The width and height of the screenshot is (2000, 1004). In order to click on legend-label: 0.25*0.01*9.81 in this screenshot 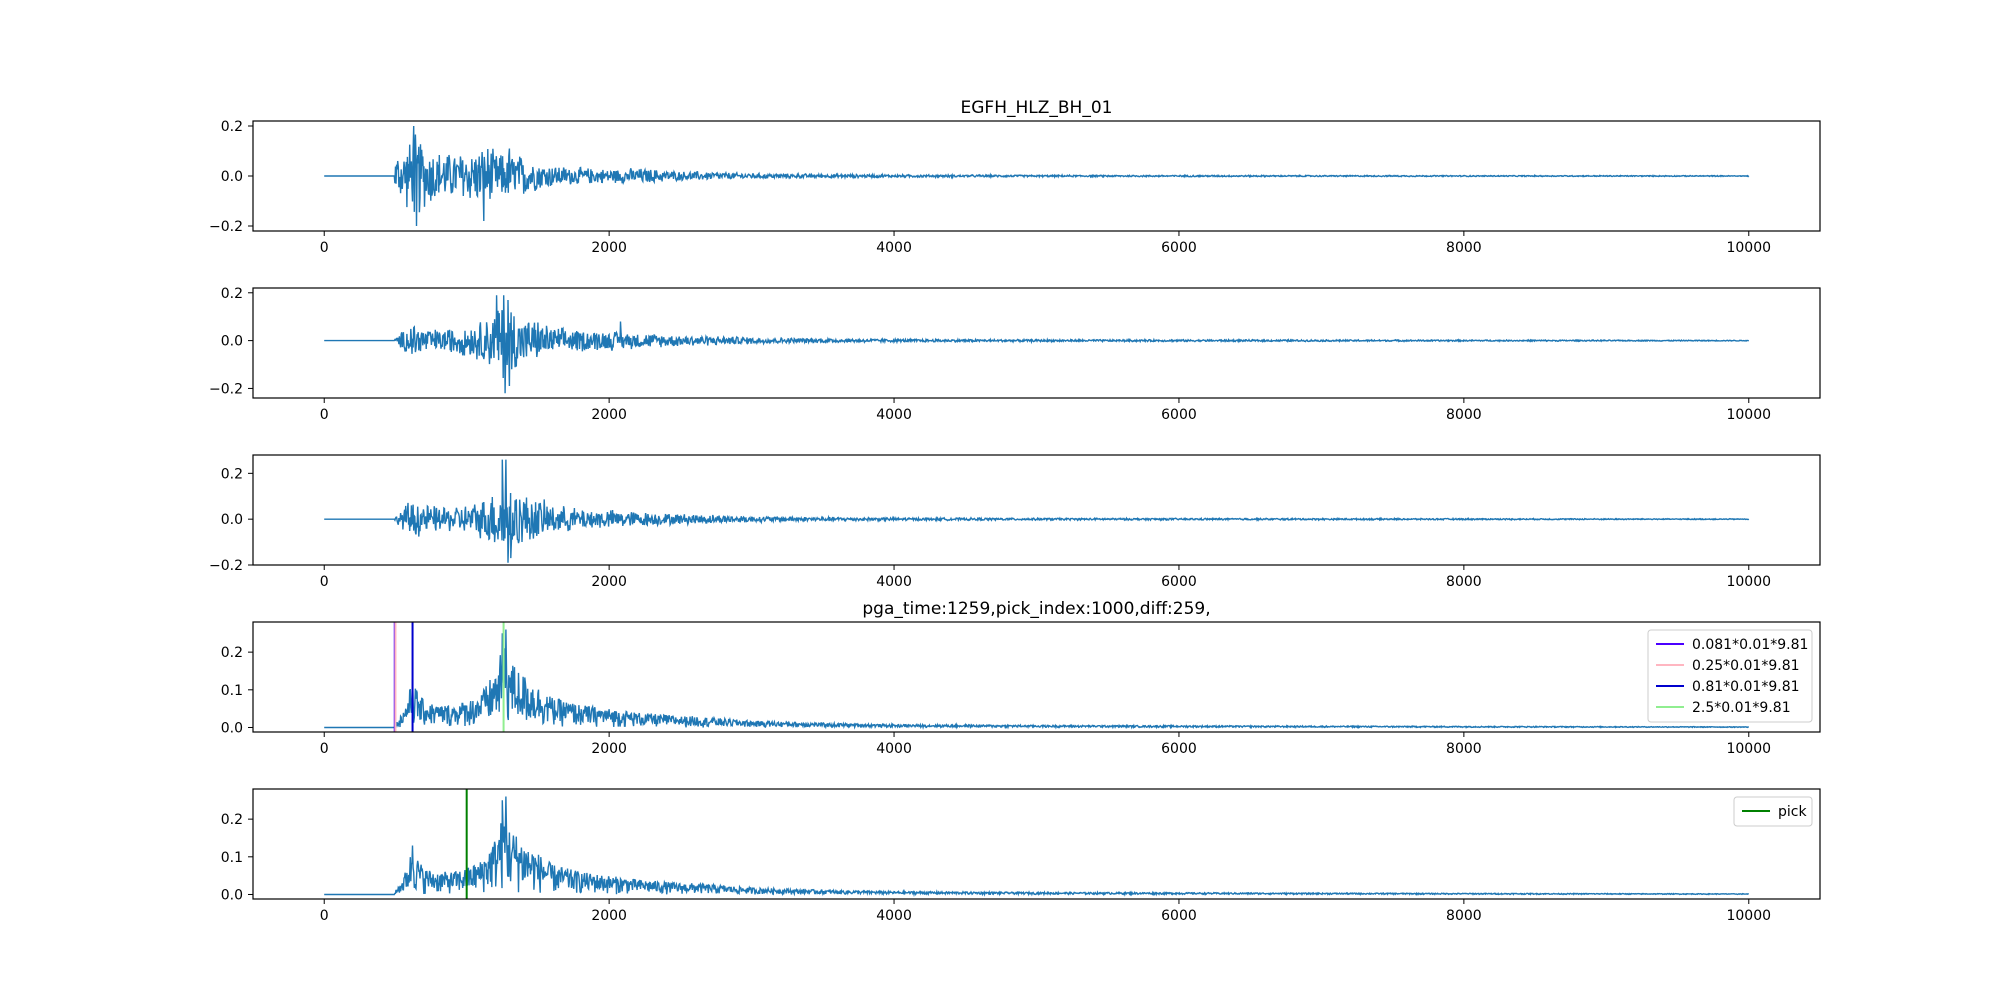, I will do `click(1746, 666)`.